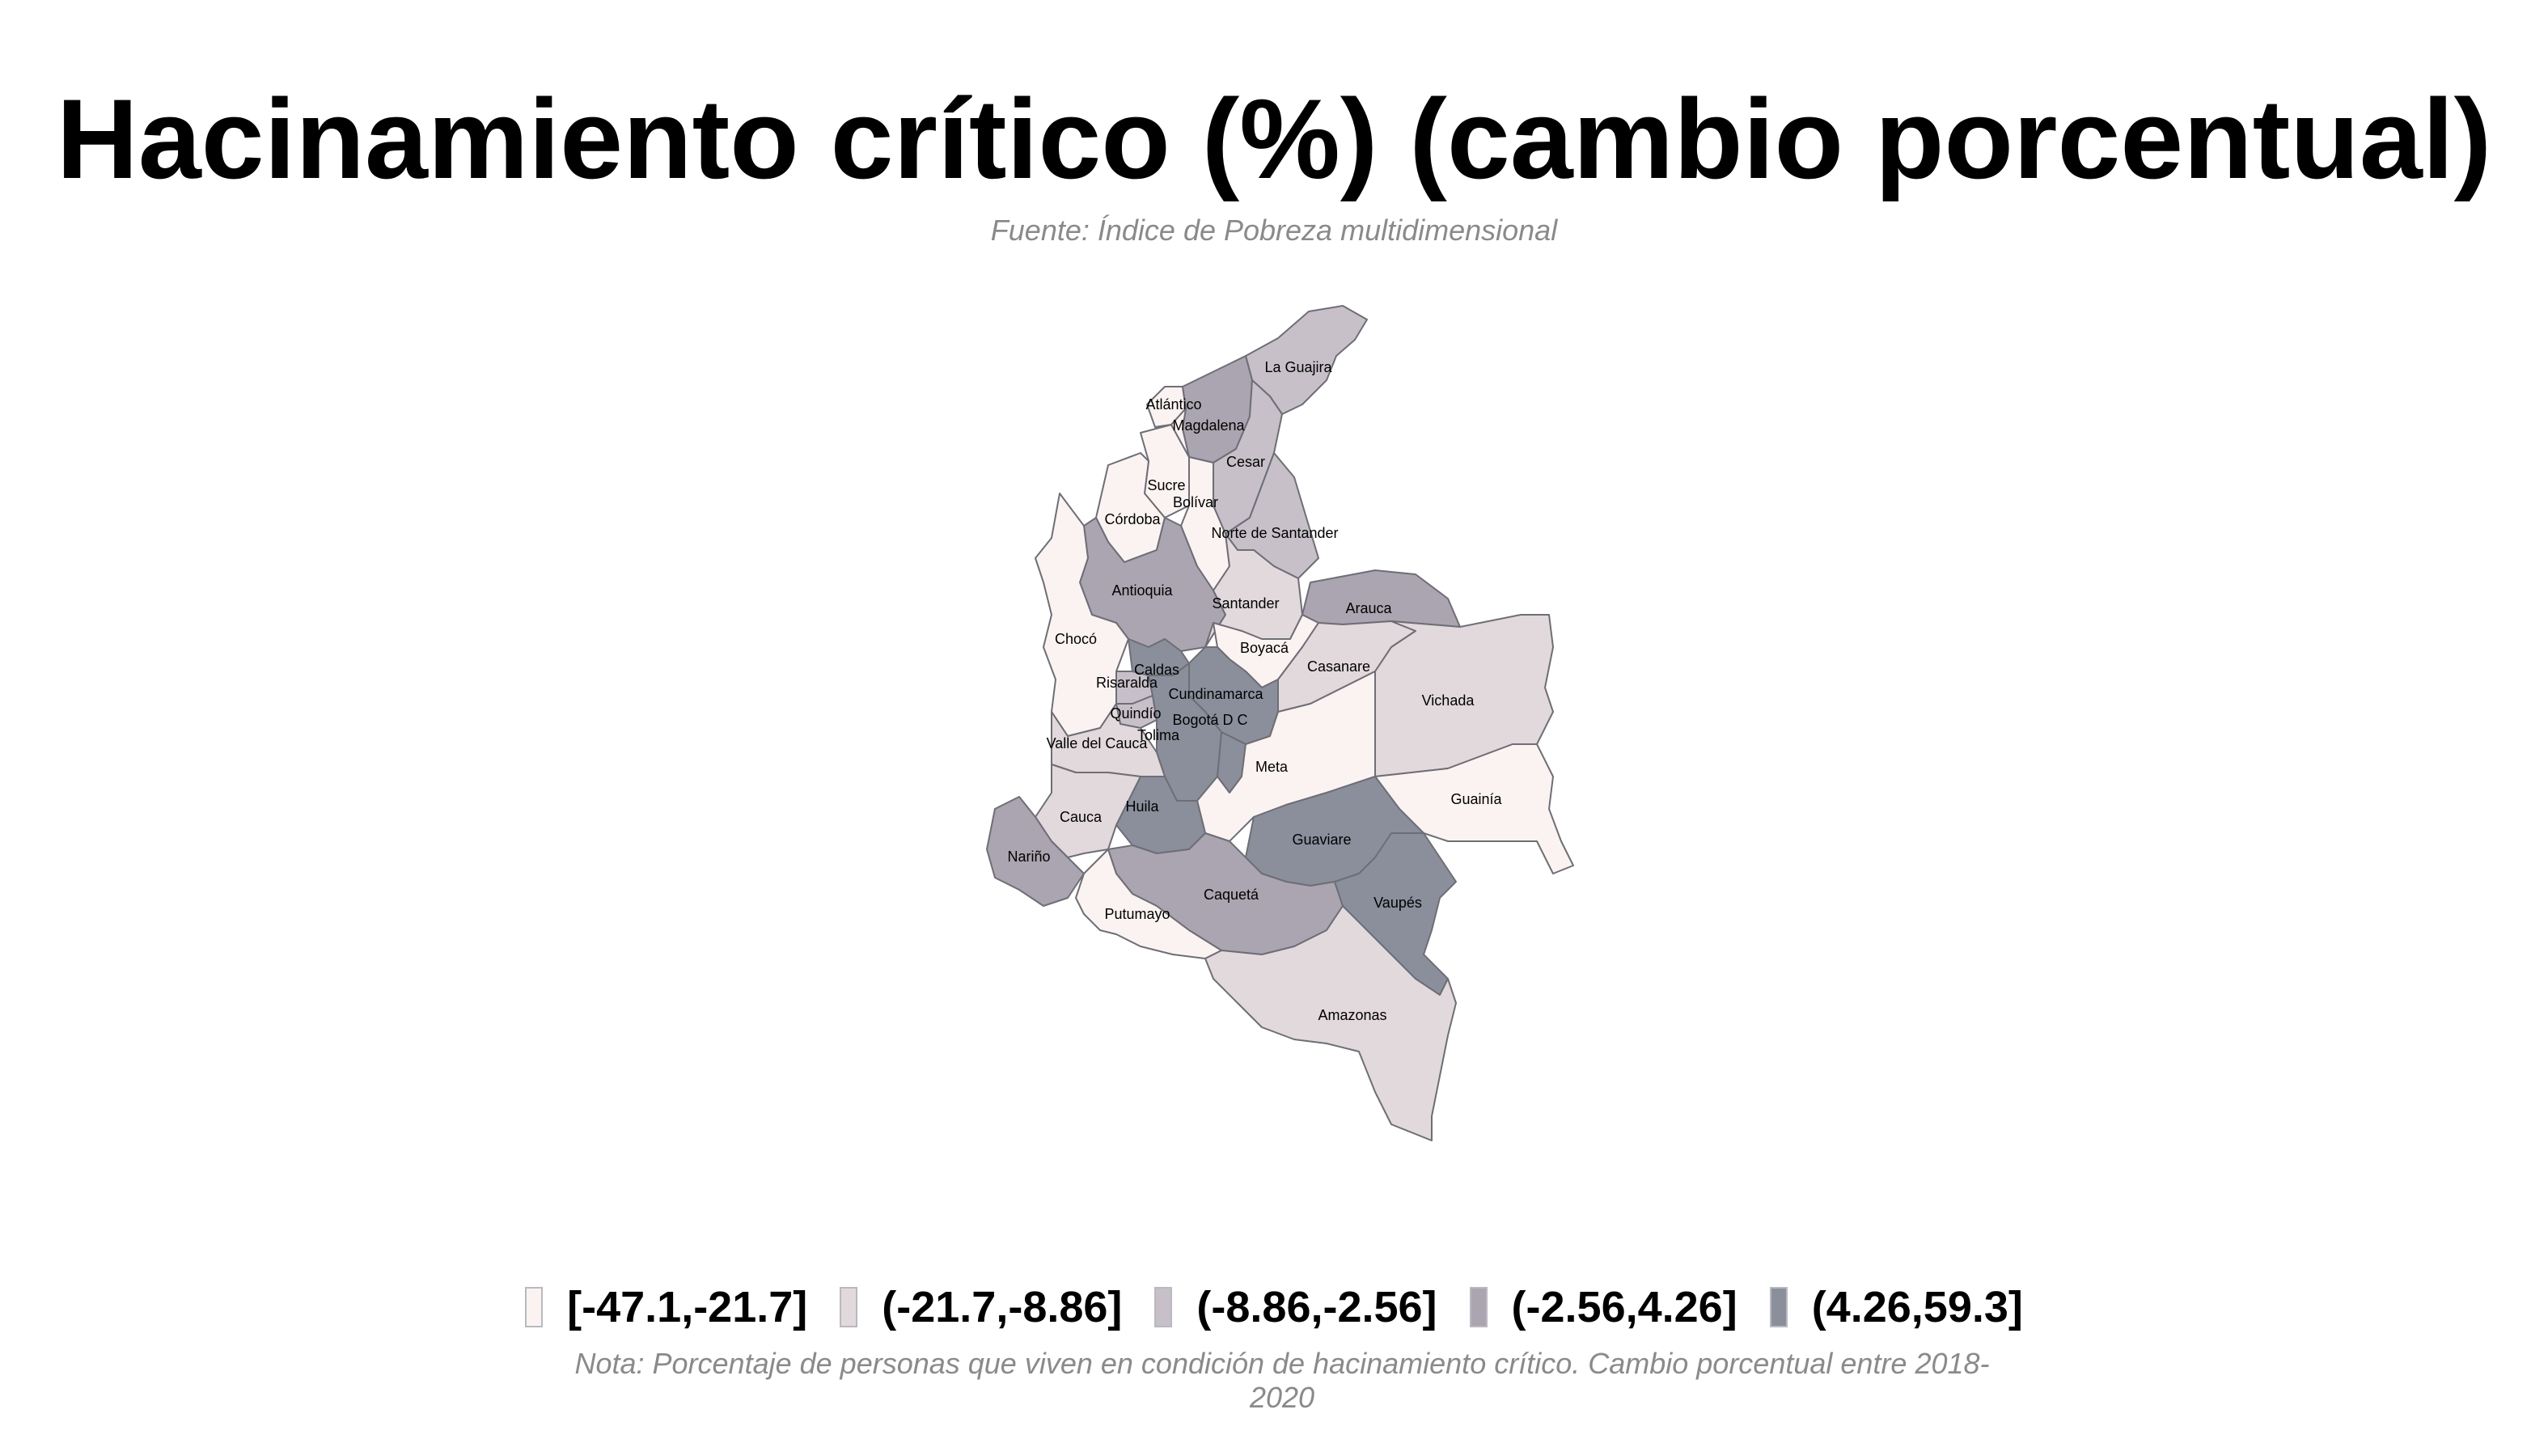 The image size is (2548, 1456). What do you see at coordinates (1316, 1307) in the screenshot?
I see `legend-label: (-8.86,-2.56]` at bounding box center [1316, 1307].